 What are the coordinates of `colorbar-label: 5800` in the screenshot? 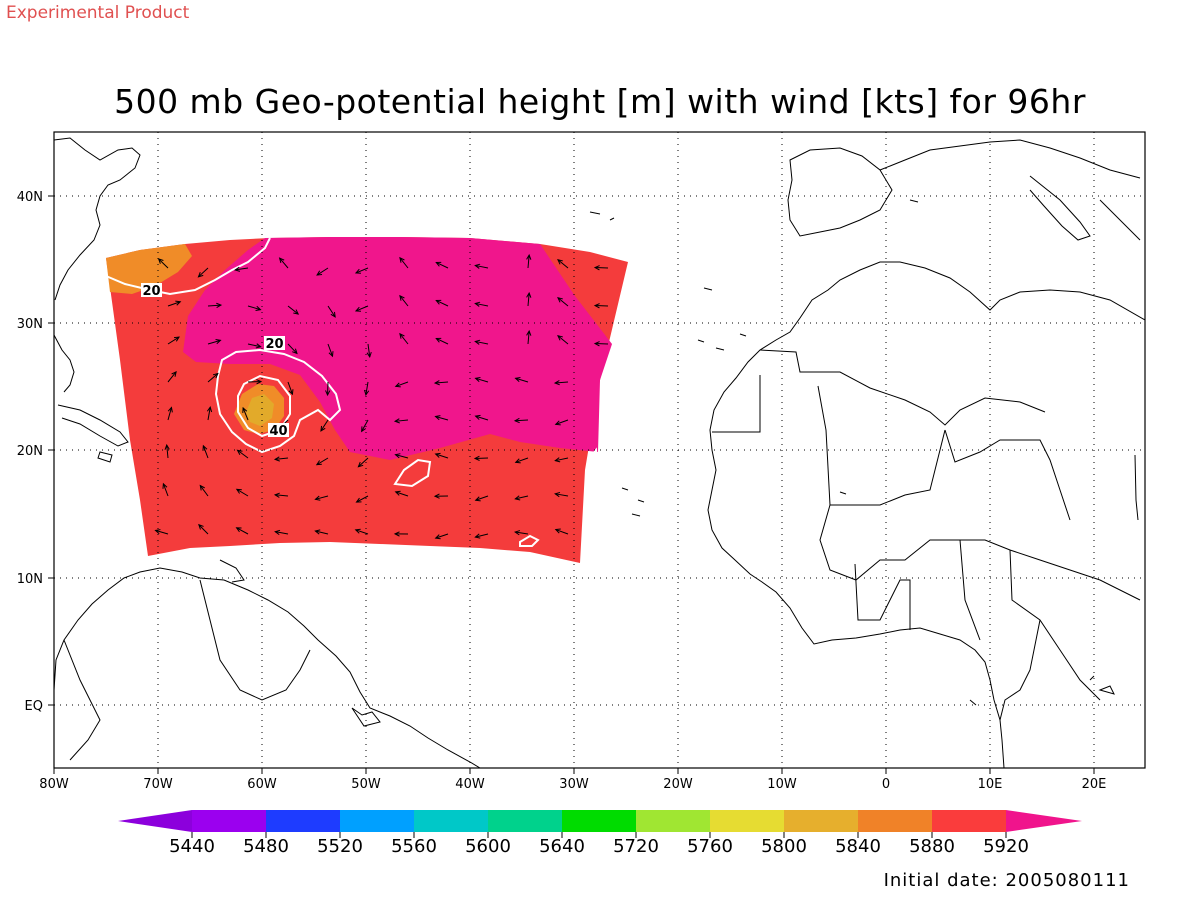 It's located at (784, 846).